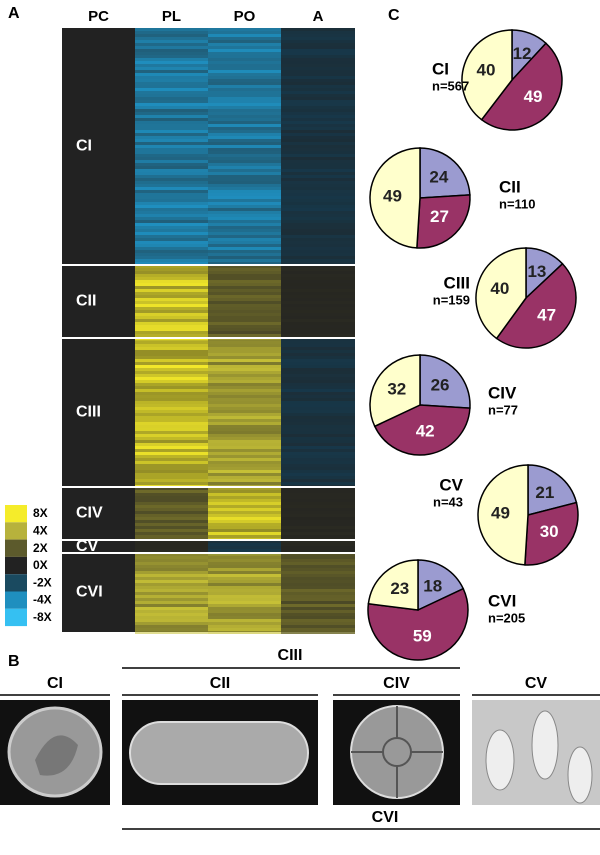 The height and width of the screenshot is (855, 600). I want to click on pollen-detail, so click(539, 757).